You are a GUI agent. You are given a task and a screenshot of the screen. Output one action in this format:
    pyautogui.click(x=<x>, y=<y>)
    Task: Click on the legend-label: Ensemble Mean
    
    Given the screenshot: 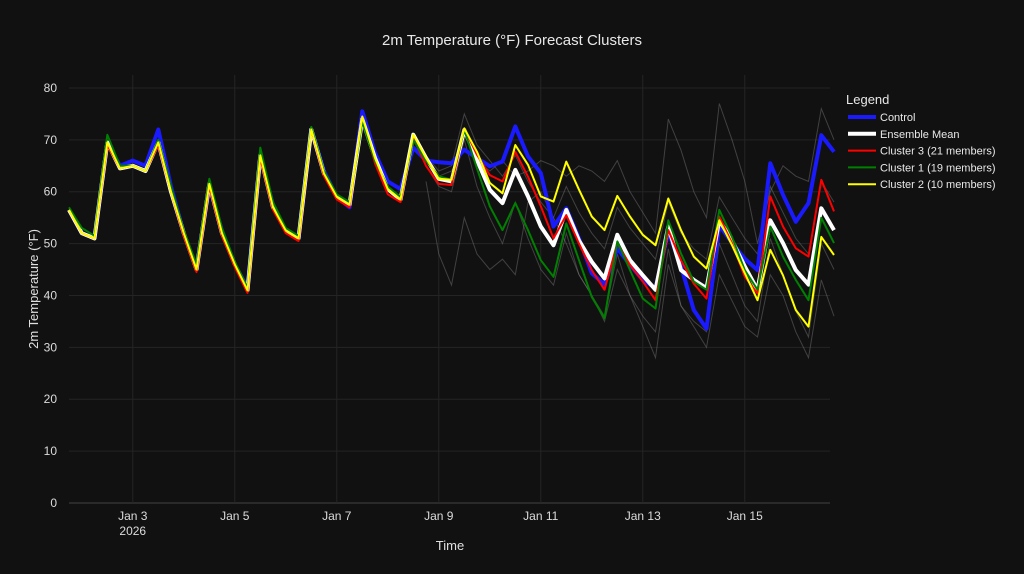 What is the action you would take?
    pyautogui.click(x=920, y=135)
    